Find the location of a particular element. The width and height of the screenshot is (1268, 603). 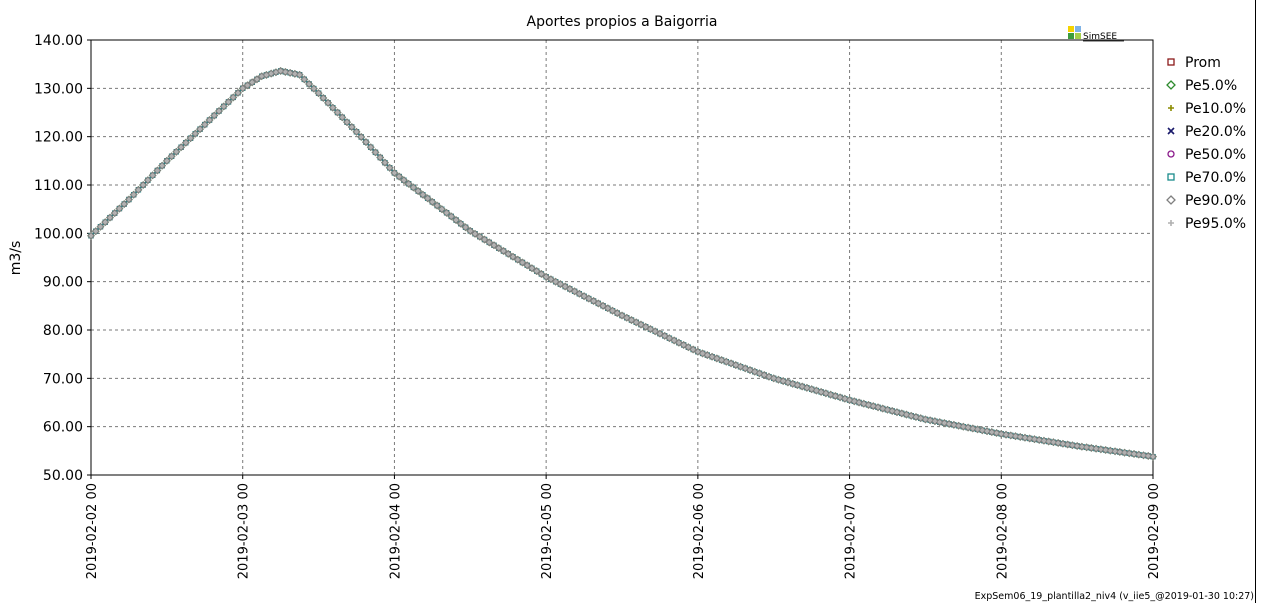

x-tick-label: 2019-02-08 00 is located at coordinates (1002, 531).